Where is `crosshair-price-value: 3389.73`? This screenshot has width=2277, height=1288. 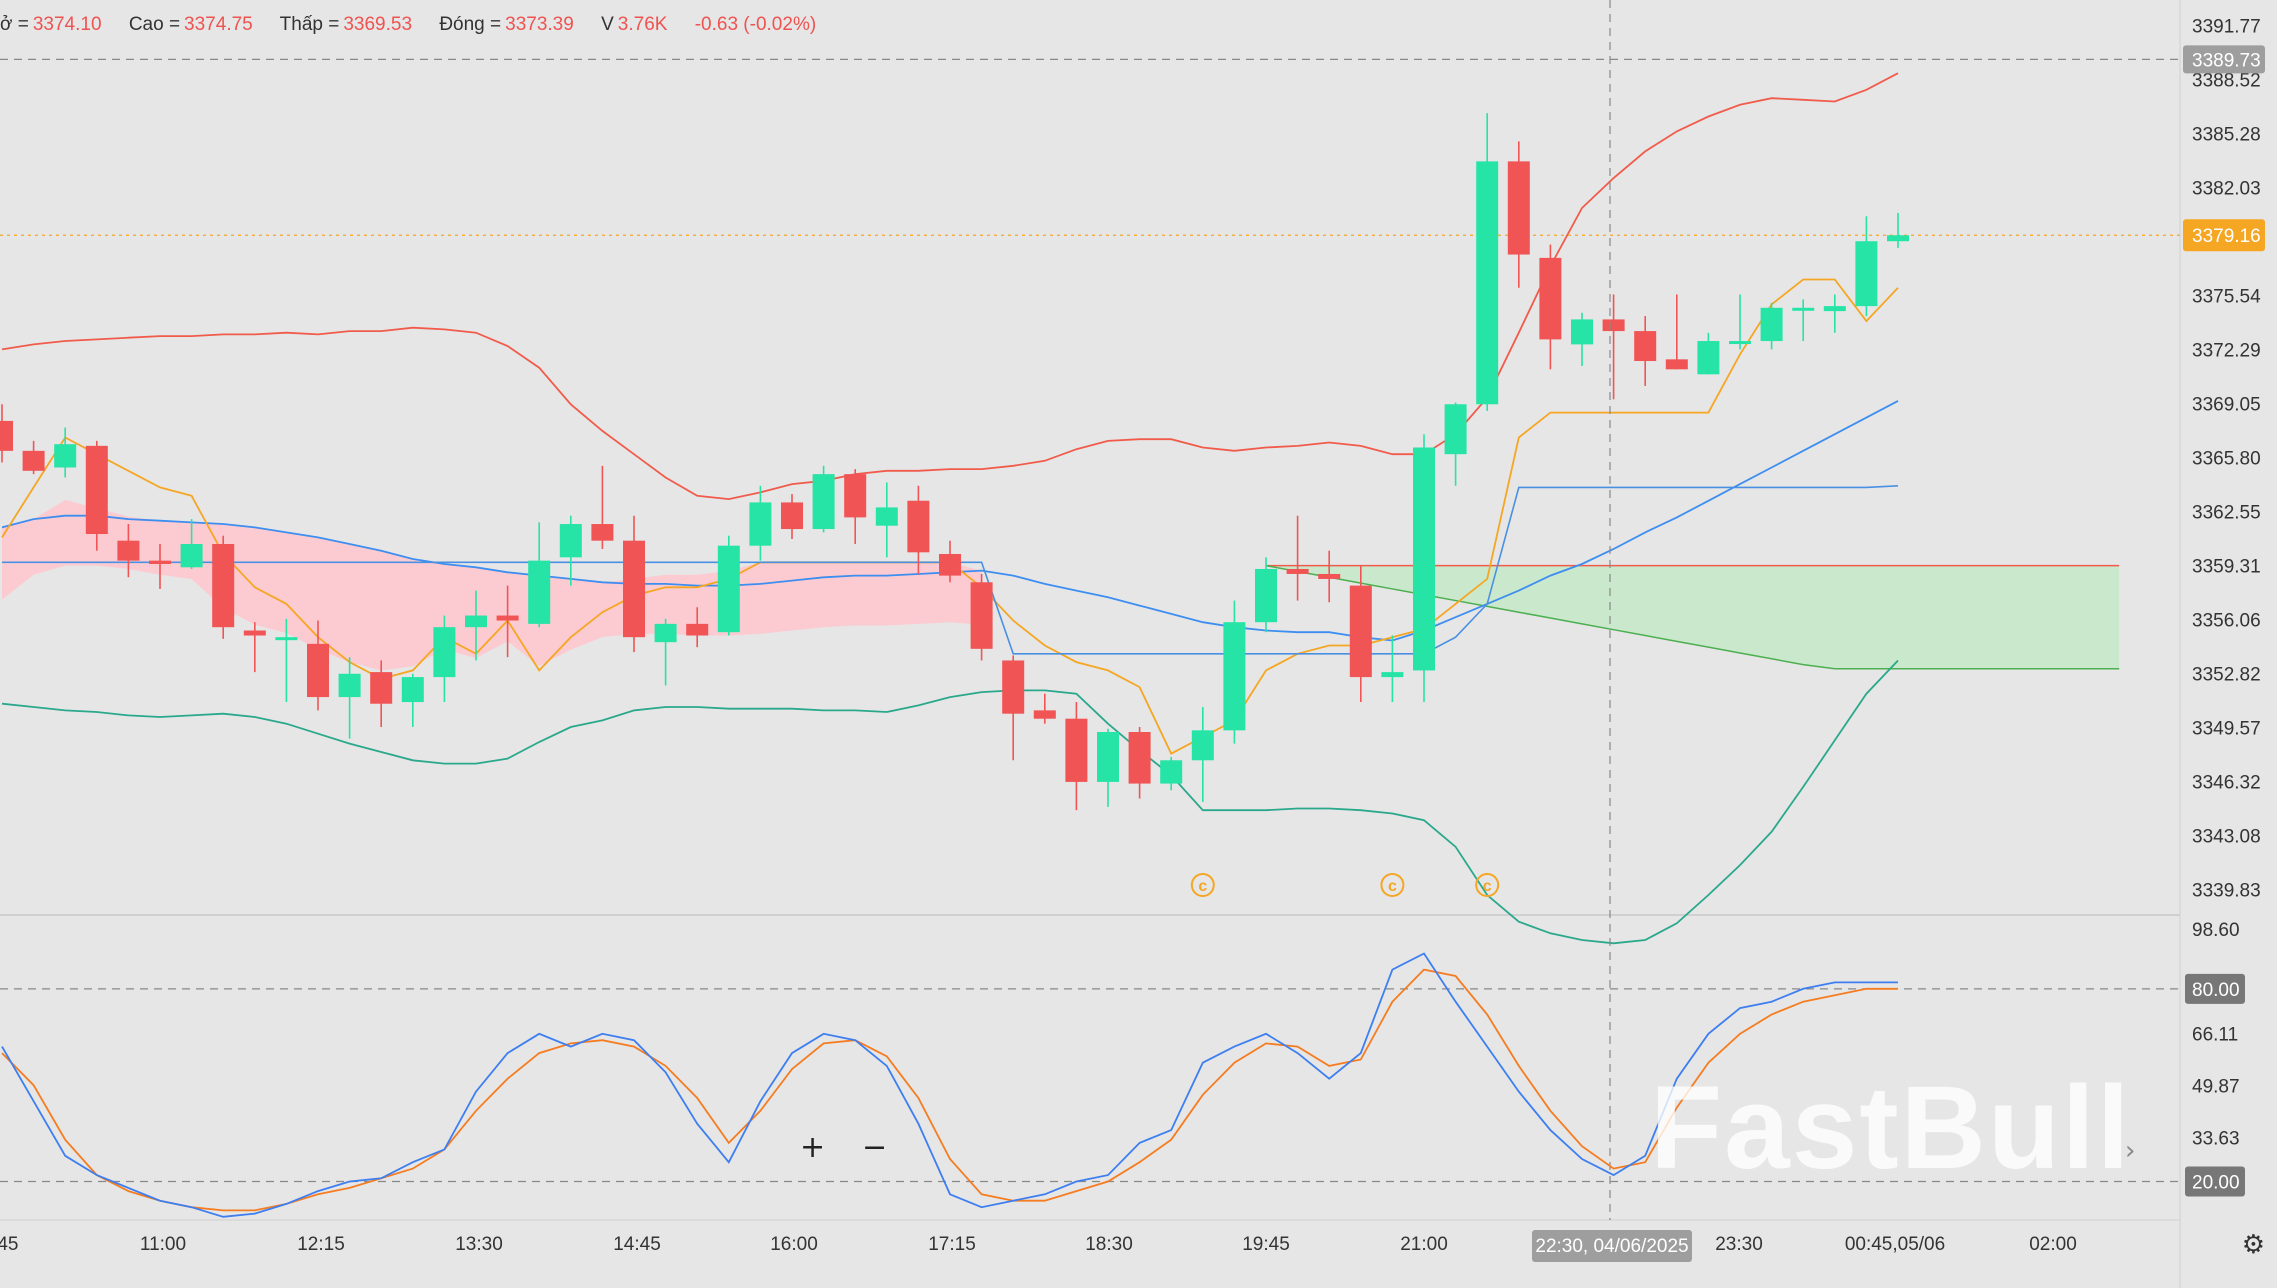
crosshair-price-value: 3389.73 is located at coordinates (2226, 60).